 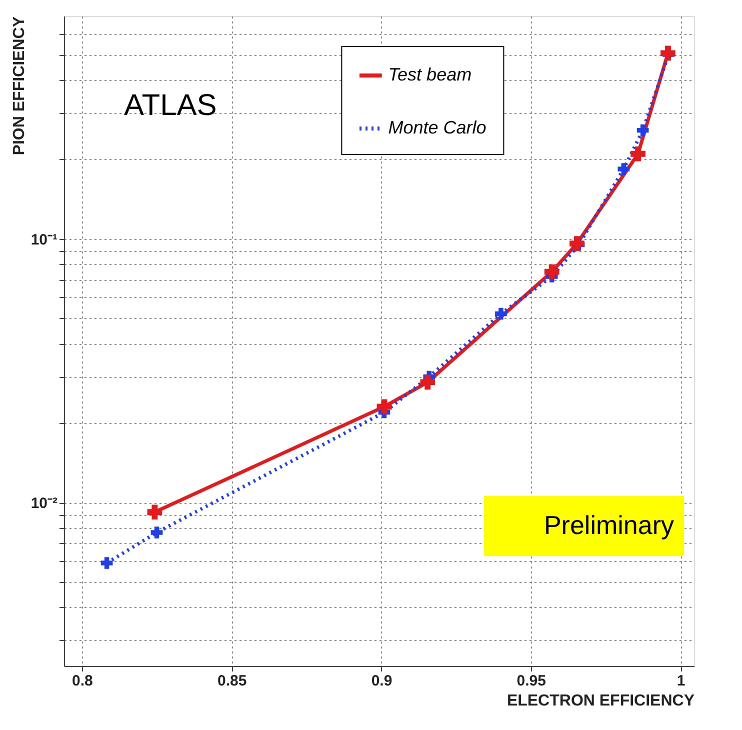 I want to click on annotation: Preliminary, so click(x=609, y=525).